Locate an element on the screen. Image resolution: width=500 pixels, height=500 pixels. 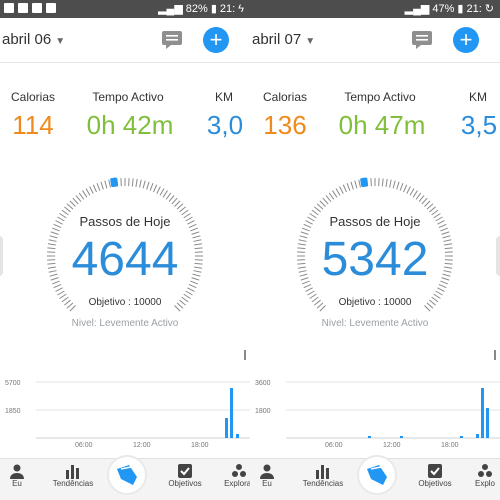
goal-text: Objetivo : 10000 is located at coordinates (125, 302).